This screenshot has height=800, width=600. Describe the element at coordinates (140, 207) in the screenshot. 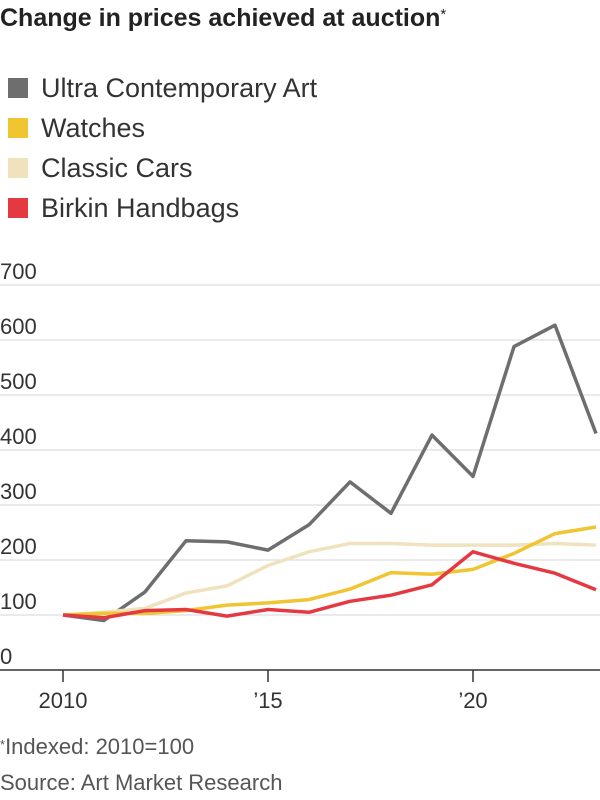

I see `legend-label: Birkin Handbags` at that location.